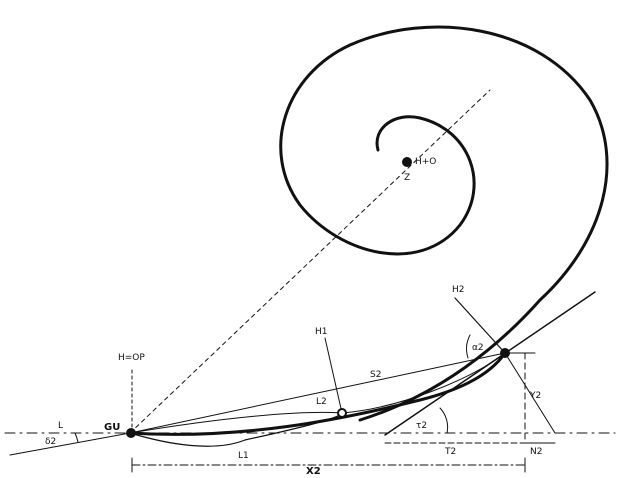 Image resolution: width=620 pixels, height=478 pixels. I want to click on label-h2: H2, so click(458, 290).